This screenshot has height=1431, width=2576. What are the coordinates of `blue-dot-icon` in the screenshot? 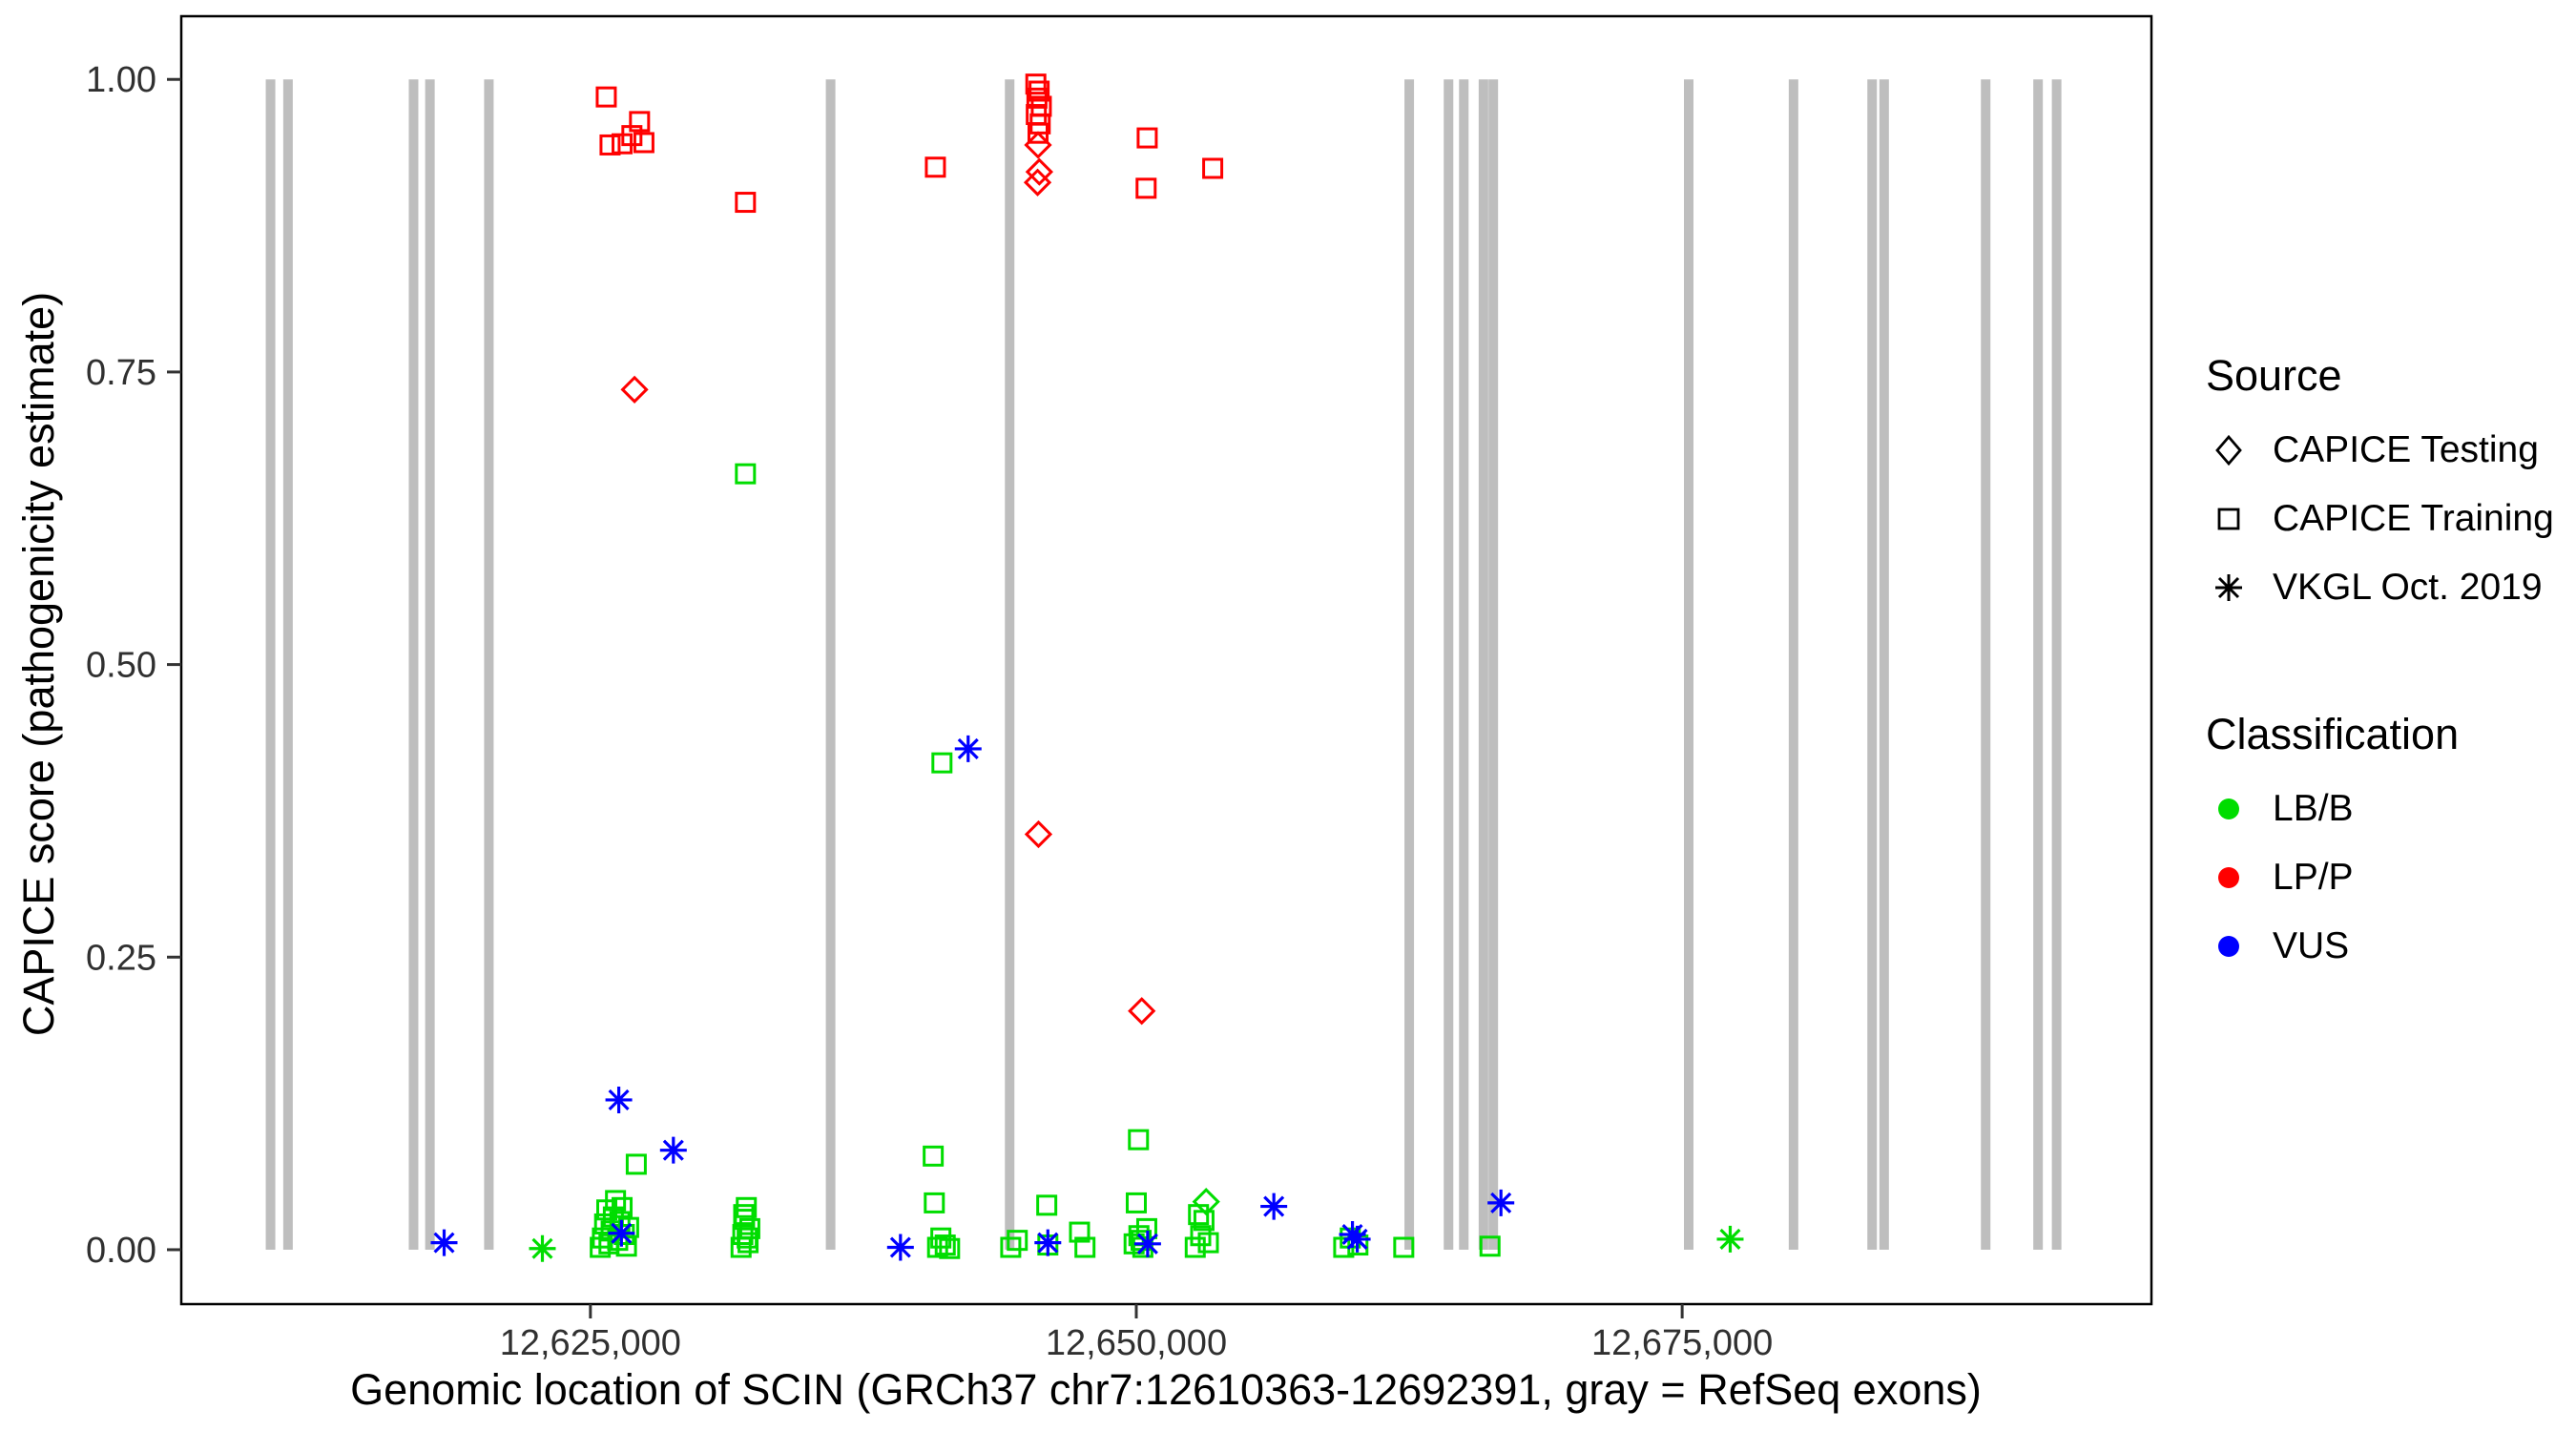 It's located at (2228, 946).